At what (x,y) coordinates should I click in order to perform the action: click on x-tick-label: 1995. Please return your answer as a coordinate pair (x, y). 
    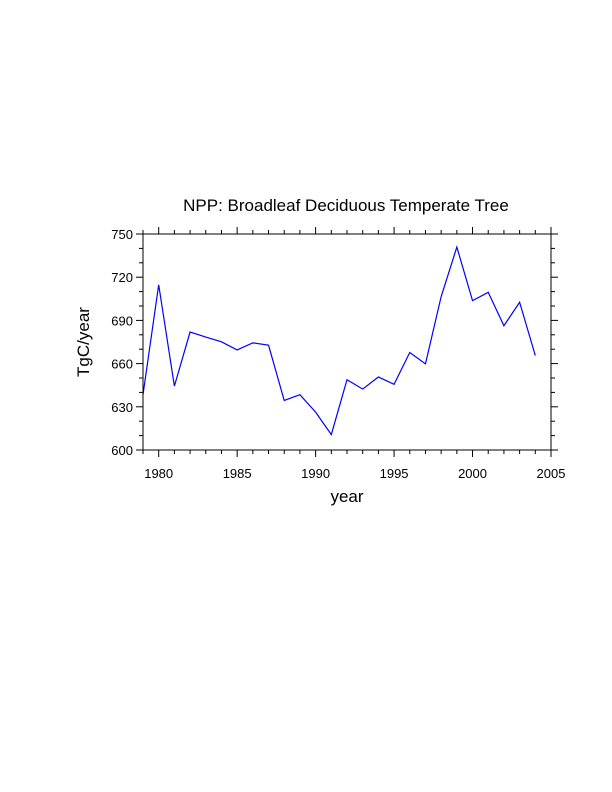
    Looking at the image, I should click on (394, 473).